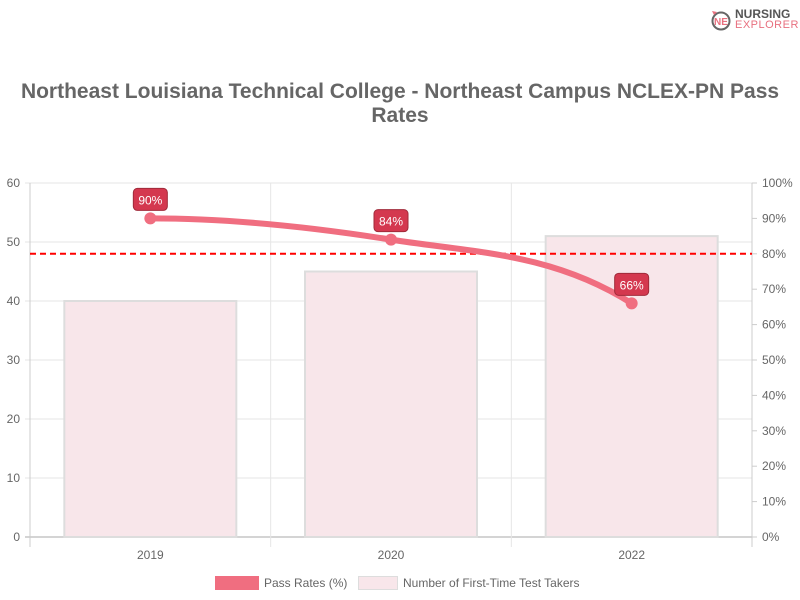  Describe the element at coordinates (306, 583) in the screenshot. I see `legend-label: Pass Rates (%)` at that location.